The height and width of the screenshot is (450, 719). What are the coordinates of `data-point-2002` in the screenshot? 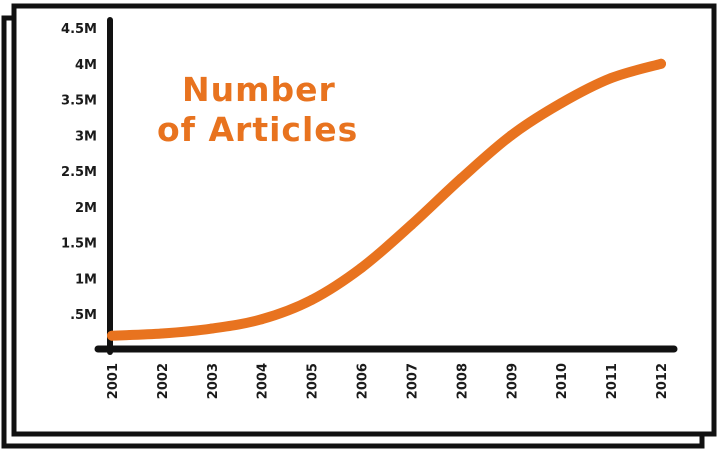 It's located at (161, 333).